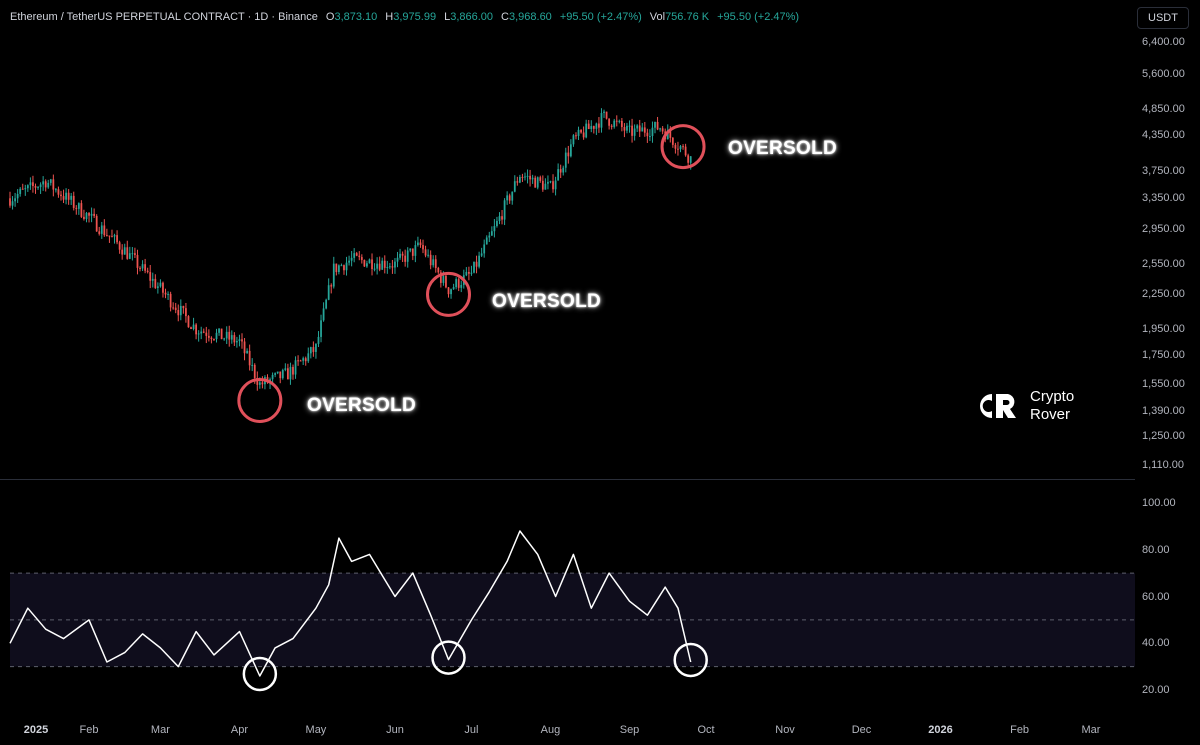 Image resolution: width=1200 pixels, height=745 pixels. I want to click on currency-button: USDT, so click(1163, 18).